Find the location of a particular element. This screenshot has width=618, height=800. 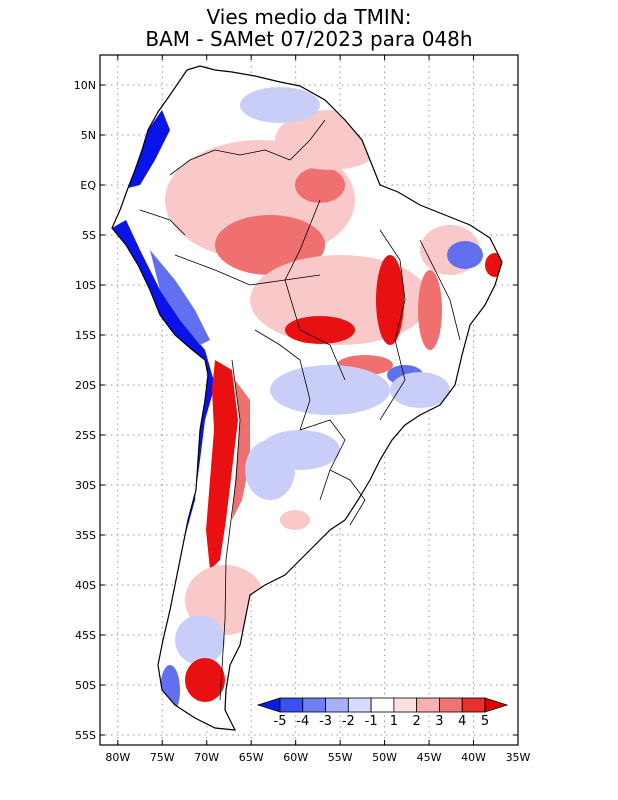

bias-patch-amazon-core is located at coordinates (270, 245).